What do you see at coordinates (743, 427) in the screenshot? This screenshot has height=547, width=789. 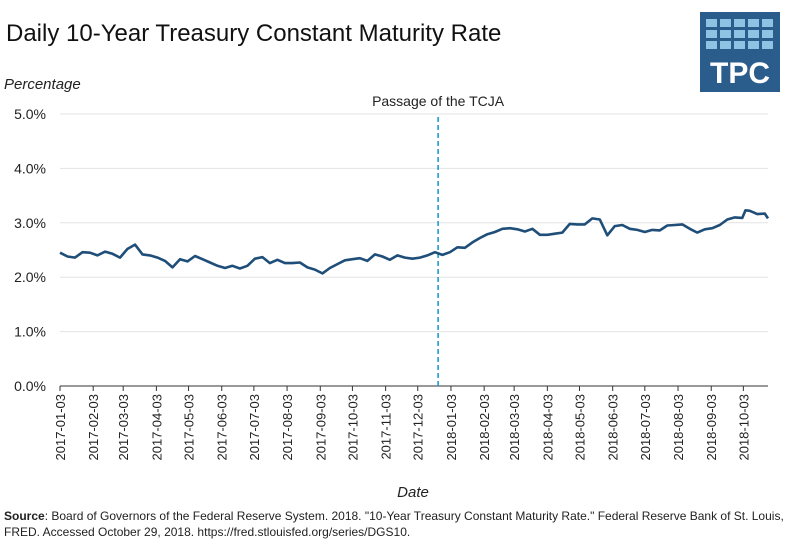 I see `x-tick-label: 2018-10-03` at bounding box center [743, 427].